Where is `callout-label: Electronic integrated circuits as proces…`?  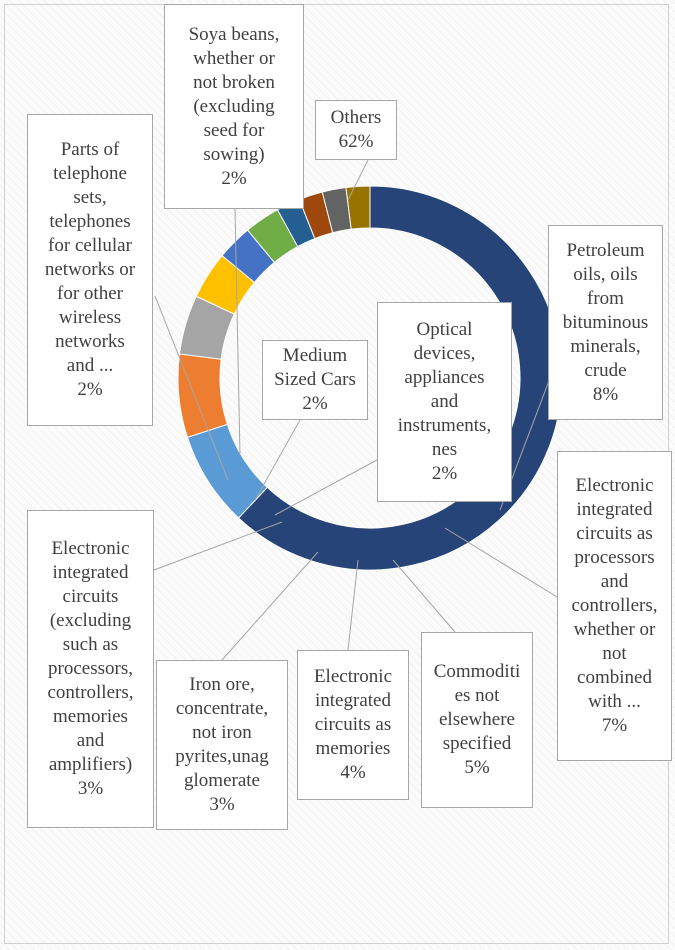
callout-label: Electronic integrated circuits as proces… is located at coordinates (614, 593).